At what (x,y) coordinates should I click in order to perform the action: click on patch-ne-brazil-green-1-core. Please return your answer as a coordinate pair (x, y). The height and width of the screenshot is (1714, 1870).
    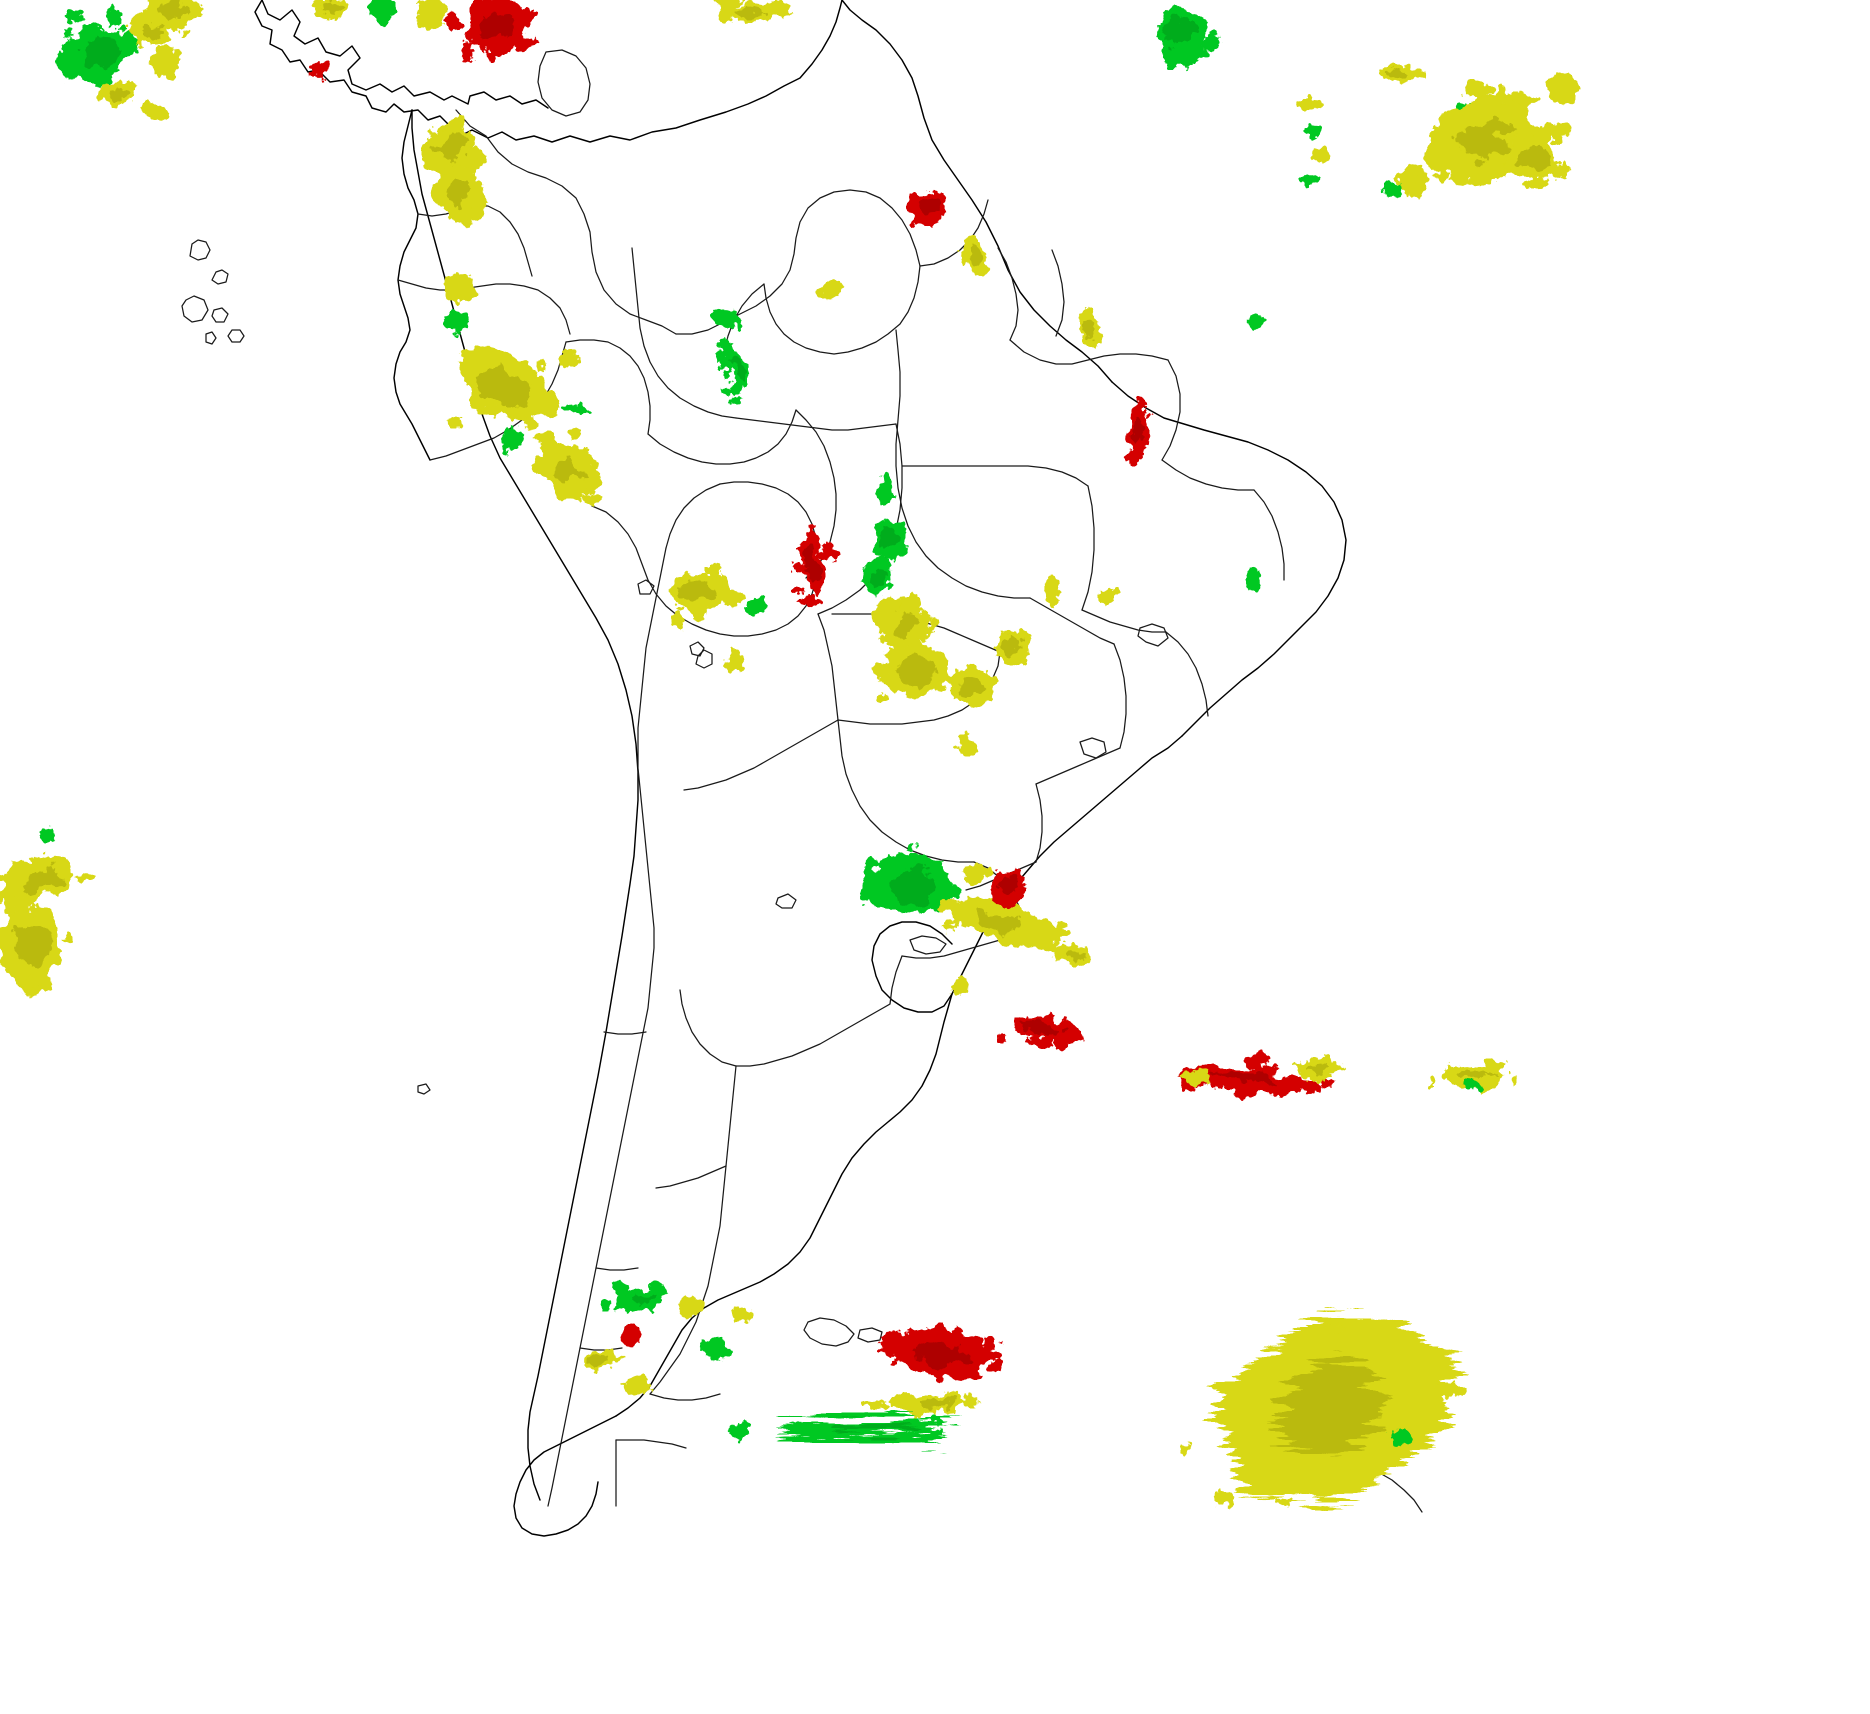
    Looking at the image, I should click on (1257, 321).